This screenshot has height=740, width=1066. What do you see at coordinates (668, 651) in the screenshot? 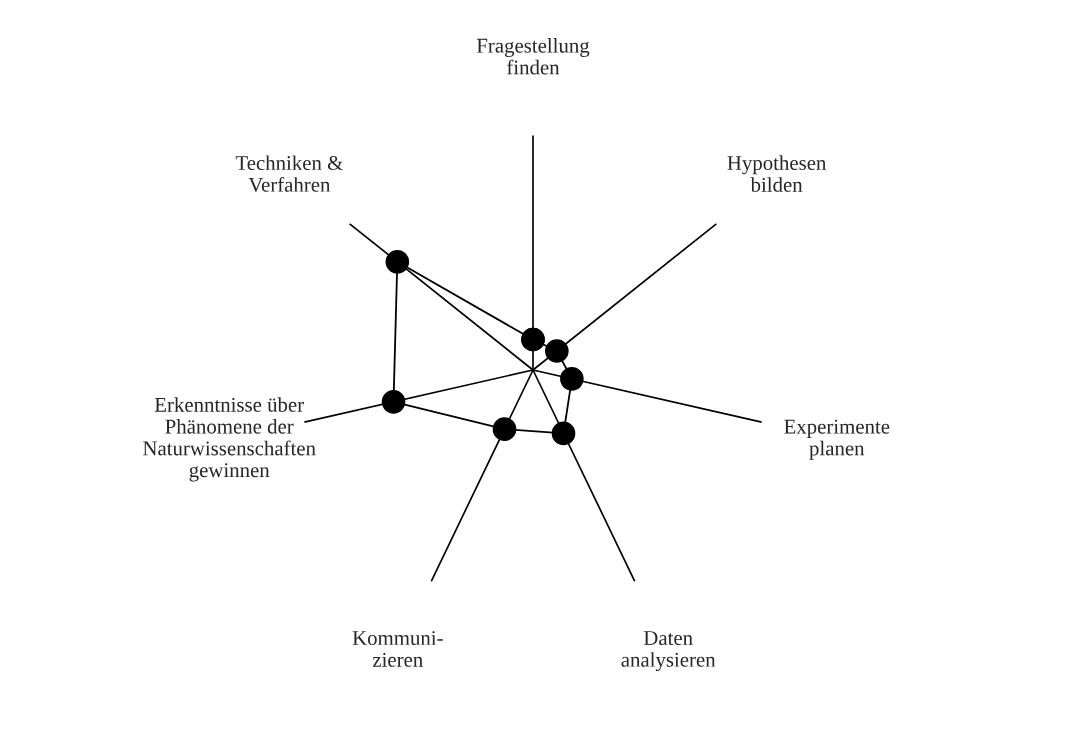
I see `spoke-label: Daten analysieren` at bounding box center [668, 651].